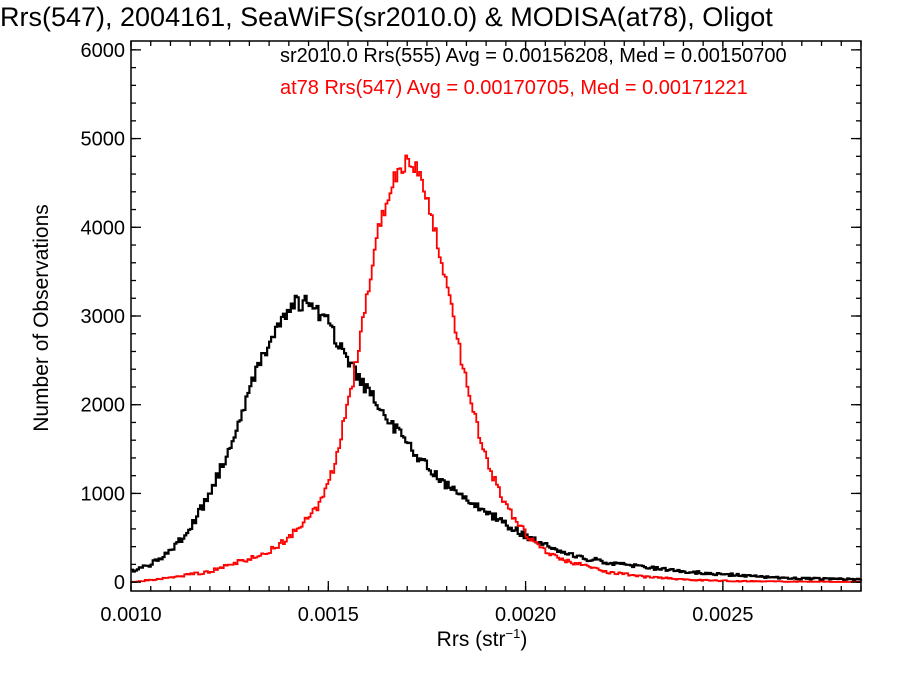 This screenshot has height=675, width=900. What do you see at coordinates (103, 317) in the screenshot?
I see `y-tick-label: 3000` at bounding box center [103, 317].